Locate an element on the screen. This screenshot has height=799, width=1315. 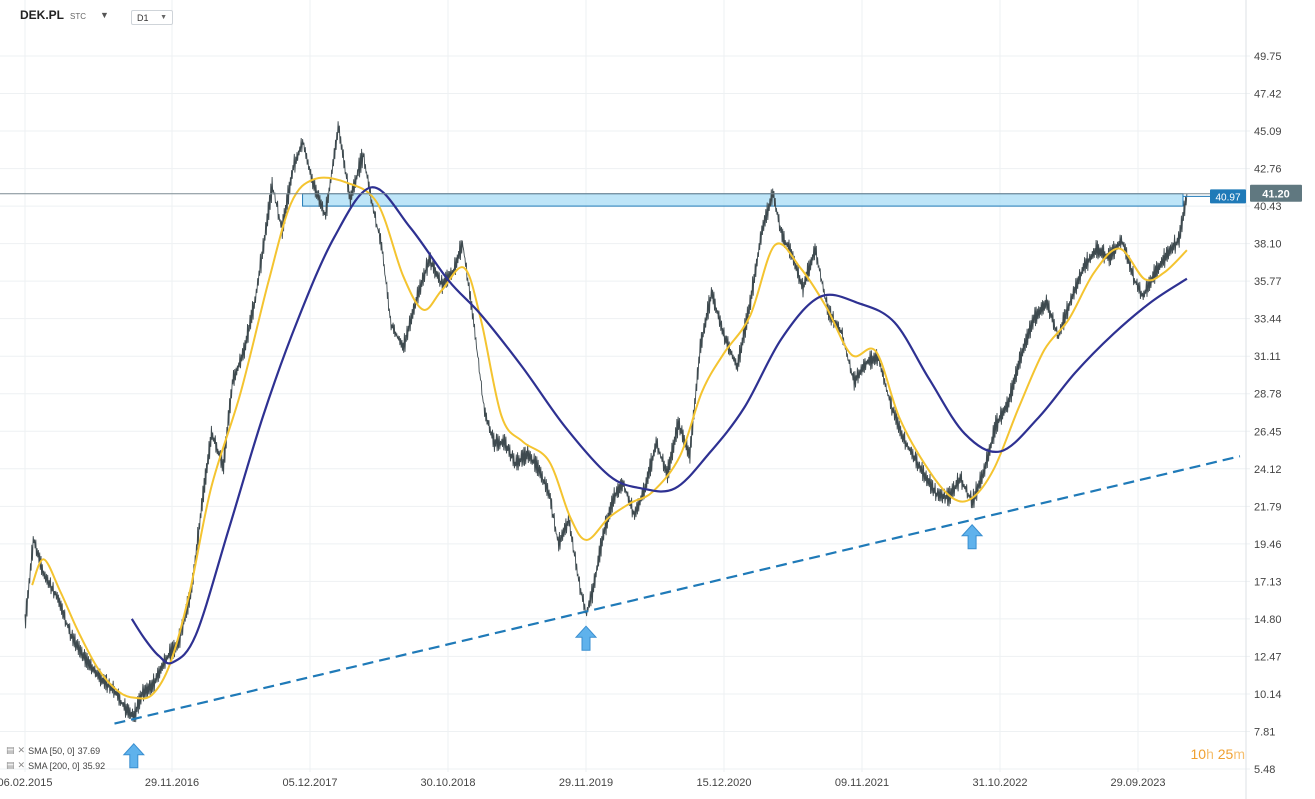
y-tick-label: 33.44 is located at coordinates (1268, 320).